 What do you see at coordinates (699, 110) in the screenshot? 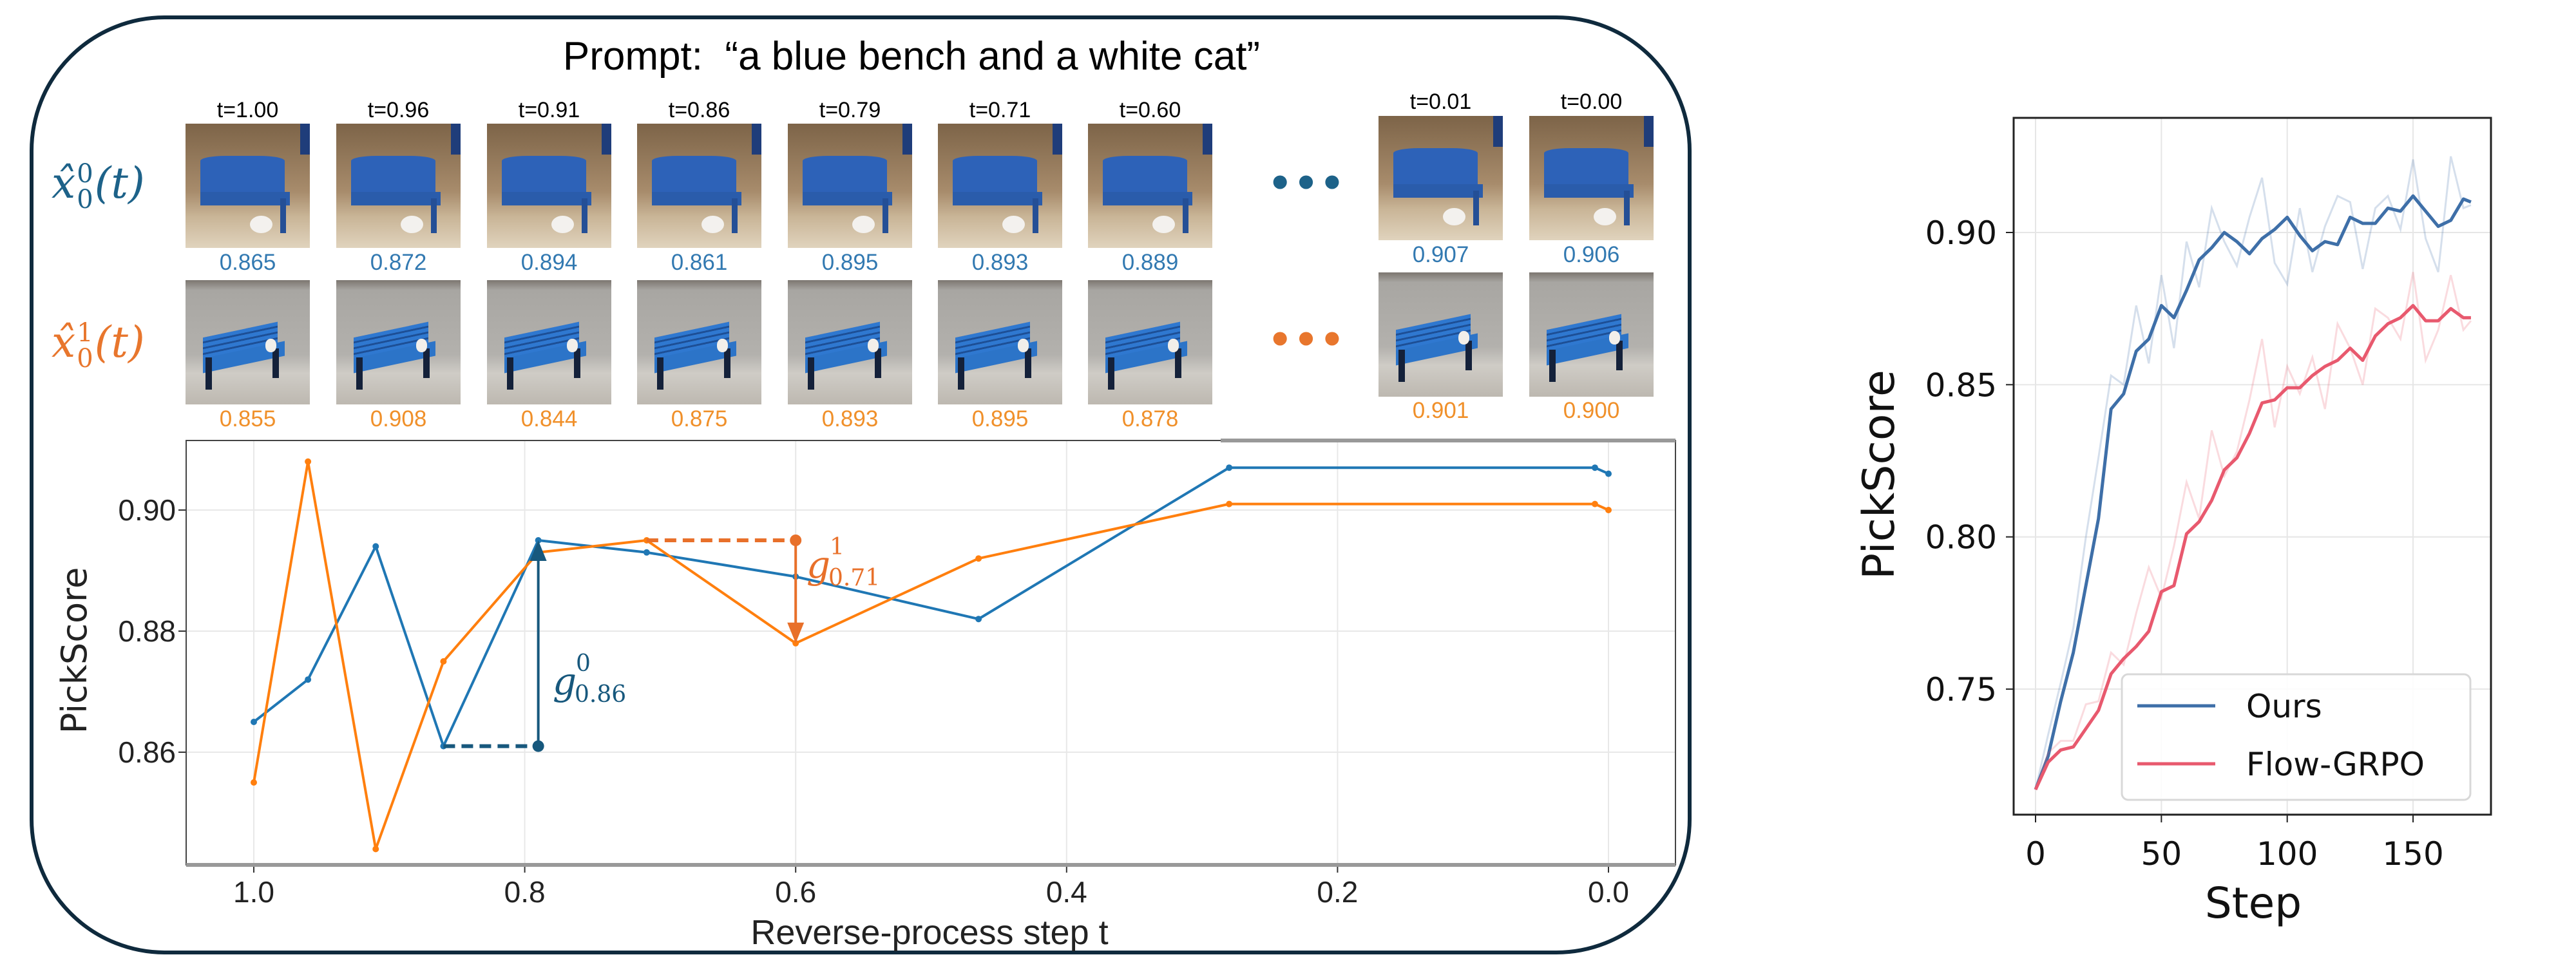
I see `timestep-label: t=0.86` at bounding box center [699, 110].